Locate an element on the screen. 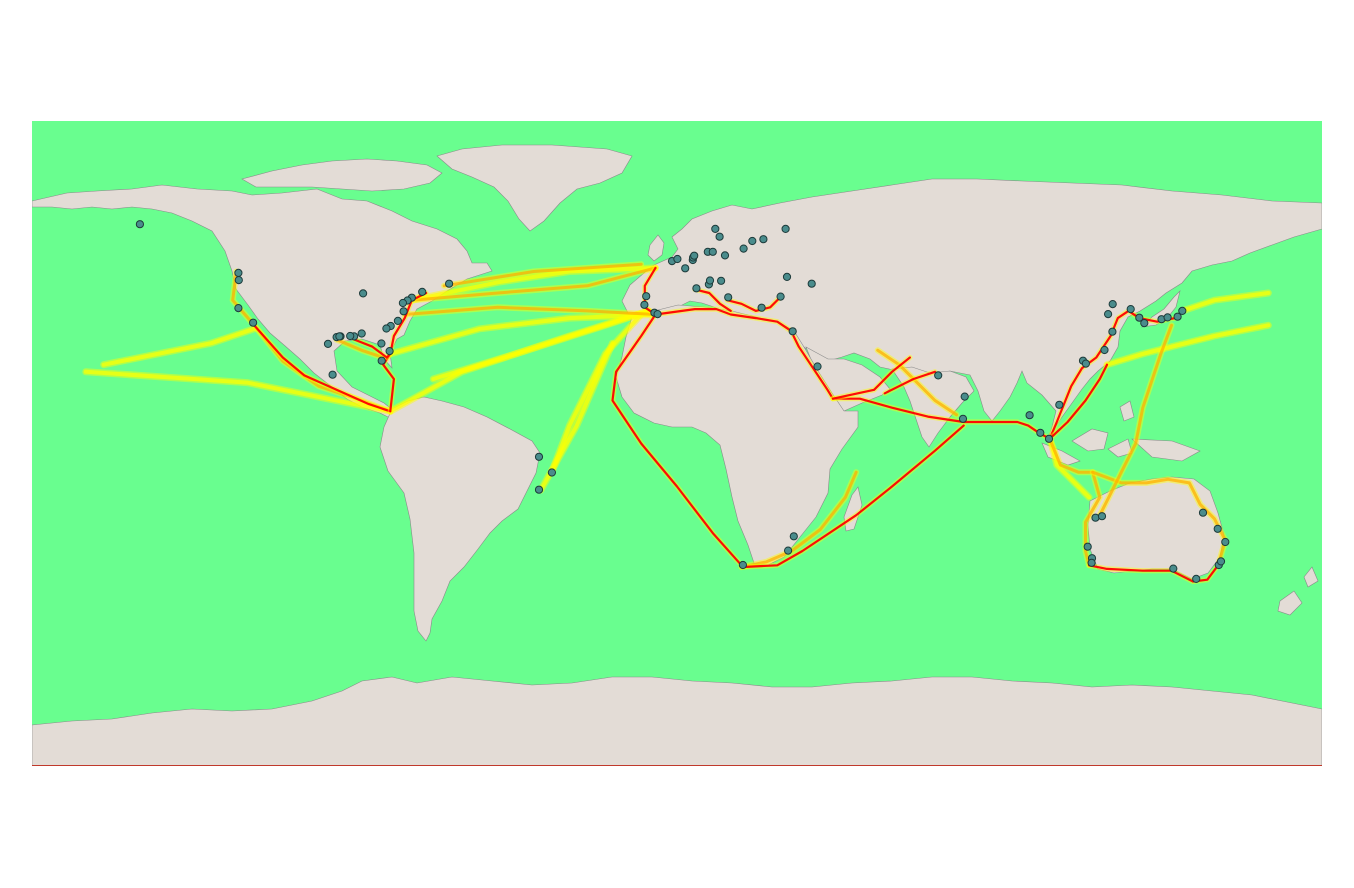 This screenshot has width=1354, height=888. australia is located at coordinates (1156, 528).